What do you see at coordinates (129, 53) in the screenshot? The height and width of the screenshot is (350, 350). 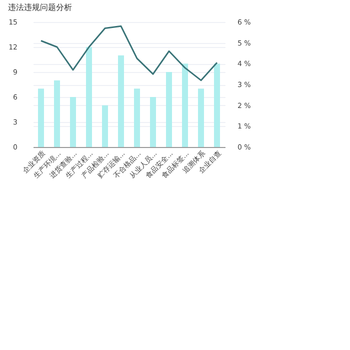 I see `line-series` at bounding box center [129, 53].